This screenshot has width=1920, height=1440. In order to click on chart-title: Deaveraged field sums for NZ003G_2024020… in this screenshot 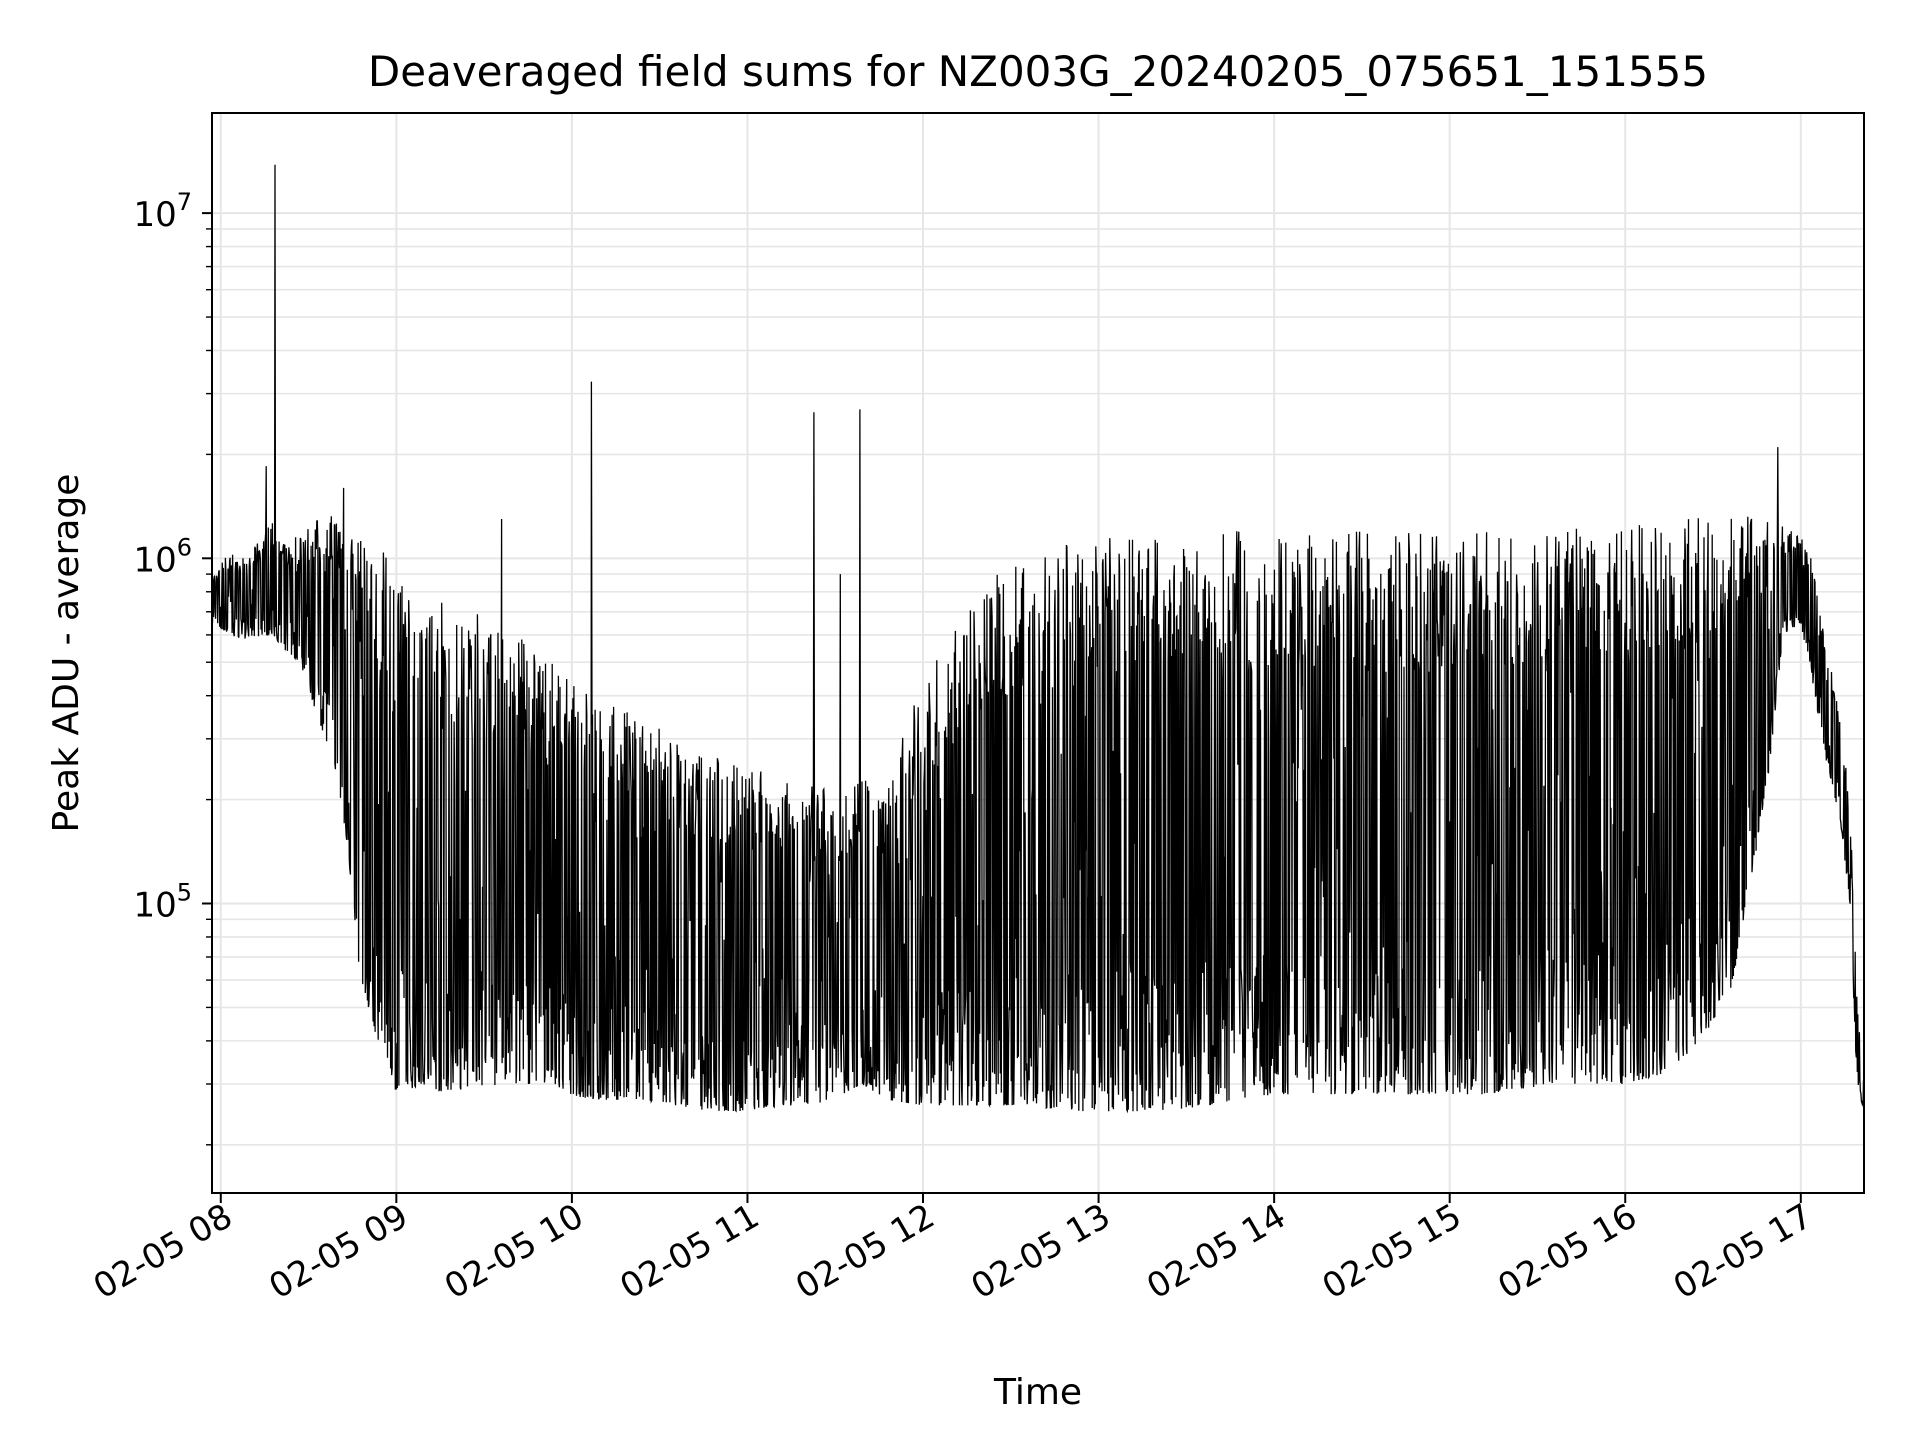, I will do `click(1038, 71)`.